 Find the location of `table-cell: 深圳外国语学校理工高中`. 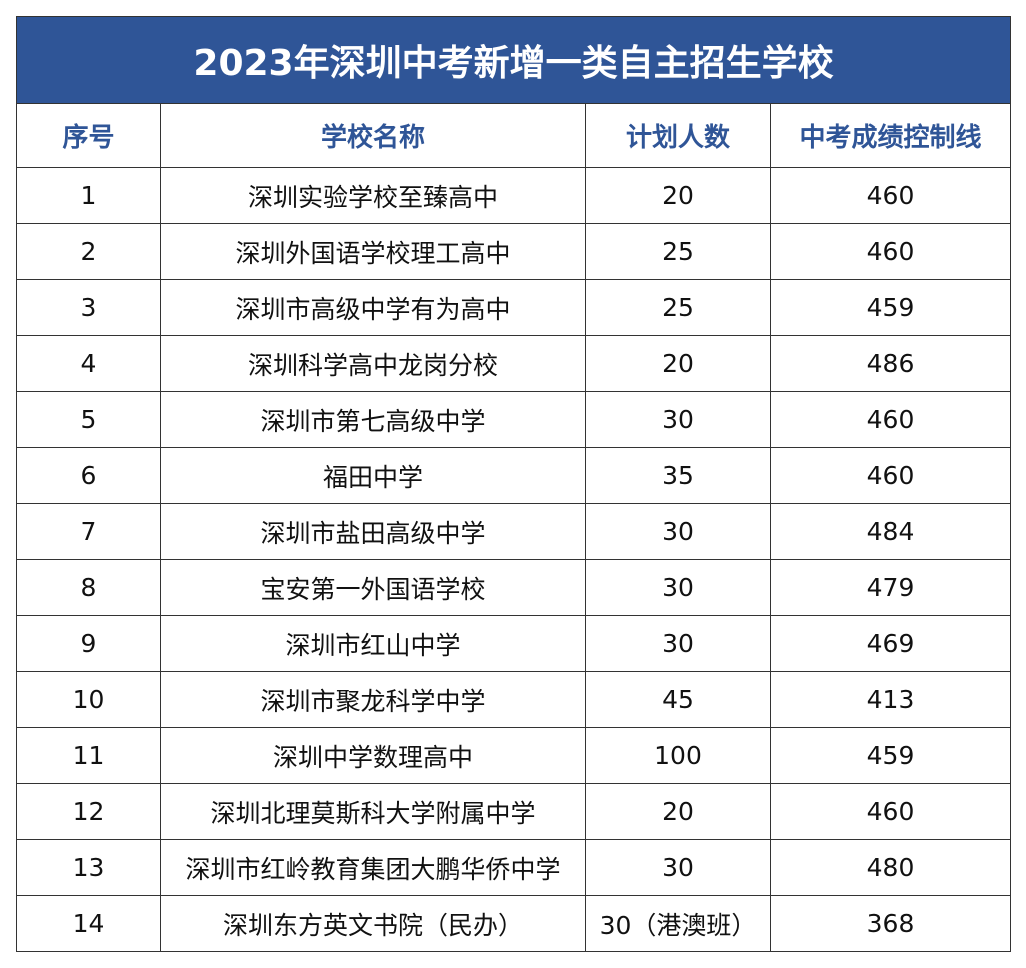

table-cell: 深圳外国语学校理工高中 is located at coordinates (373, 251).